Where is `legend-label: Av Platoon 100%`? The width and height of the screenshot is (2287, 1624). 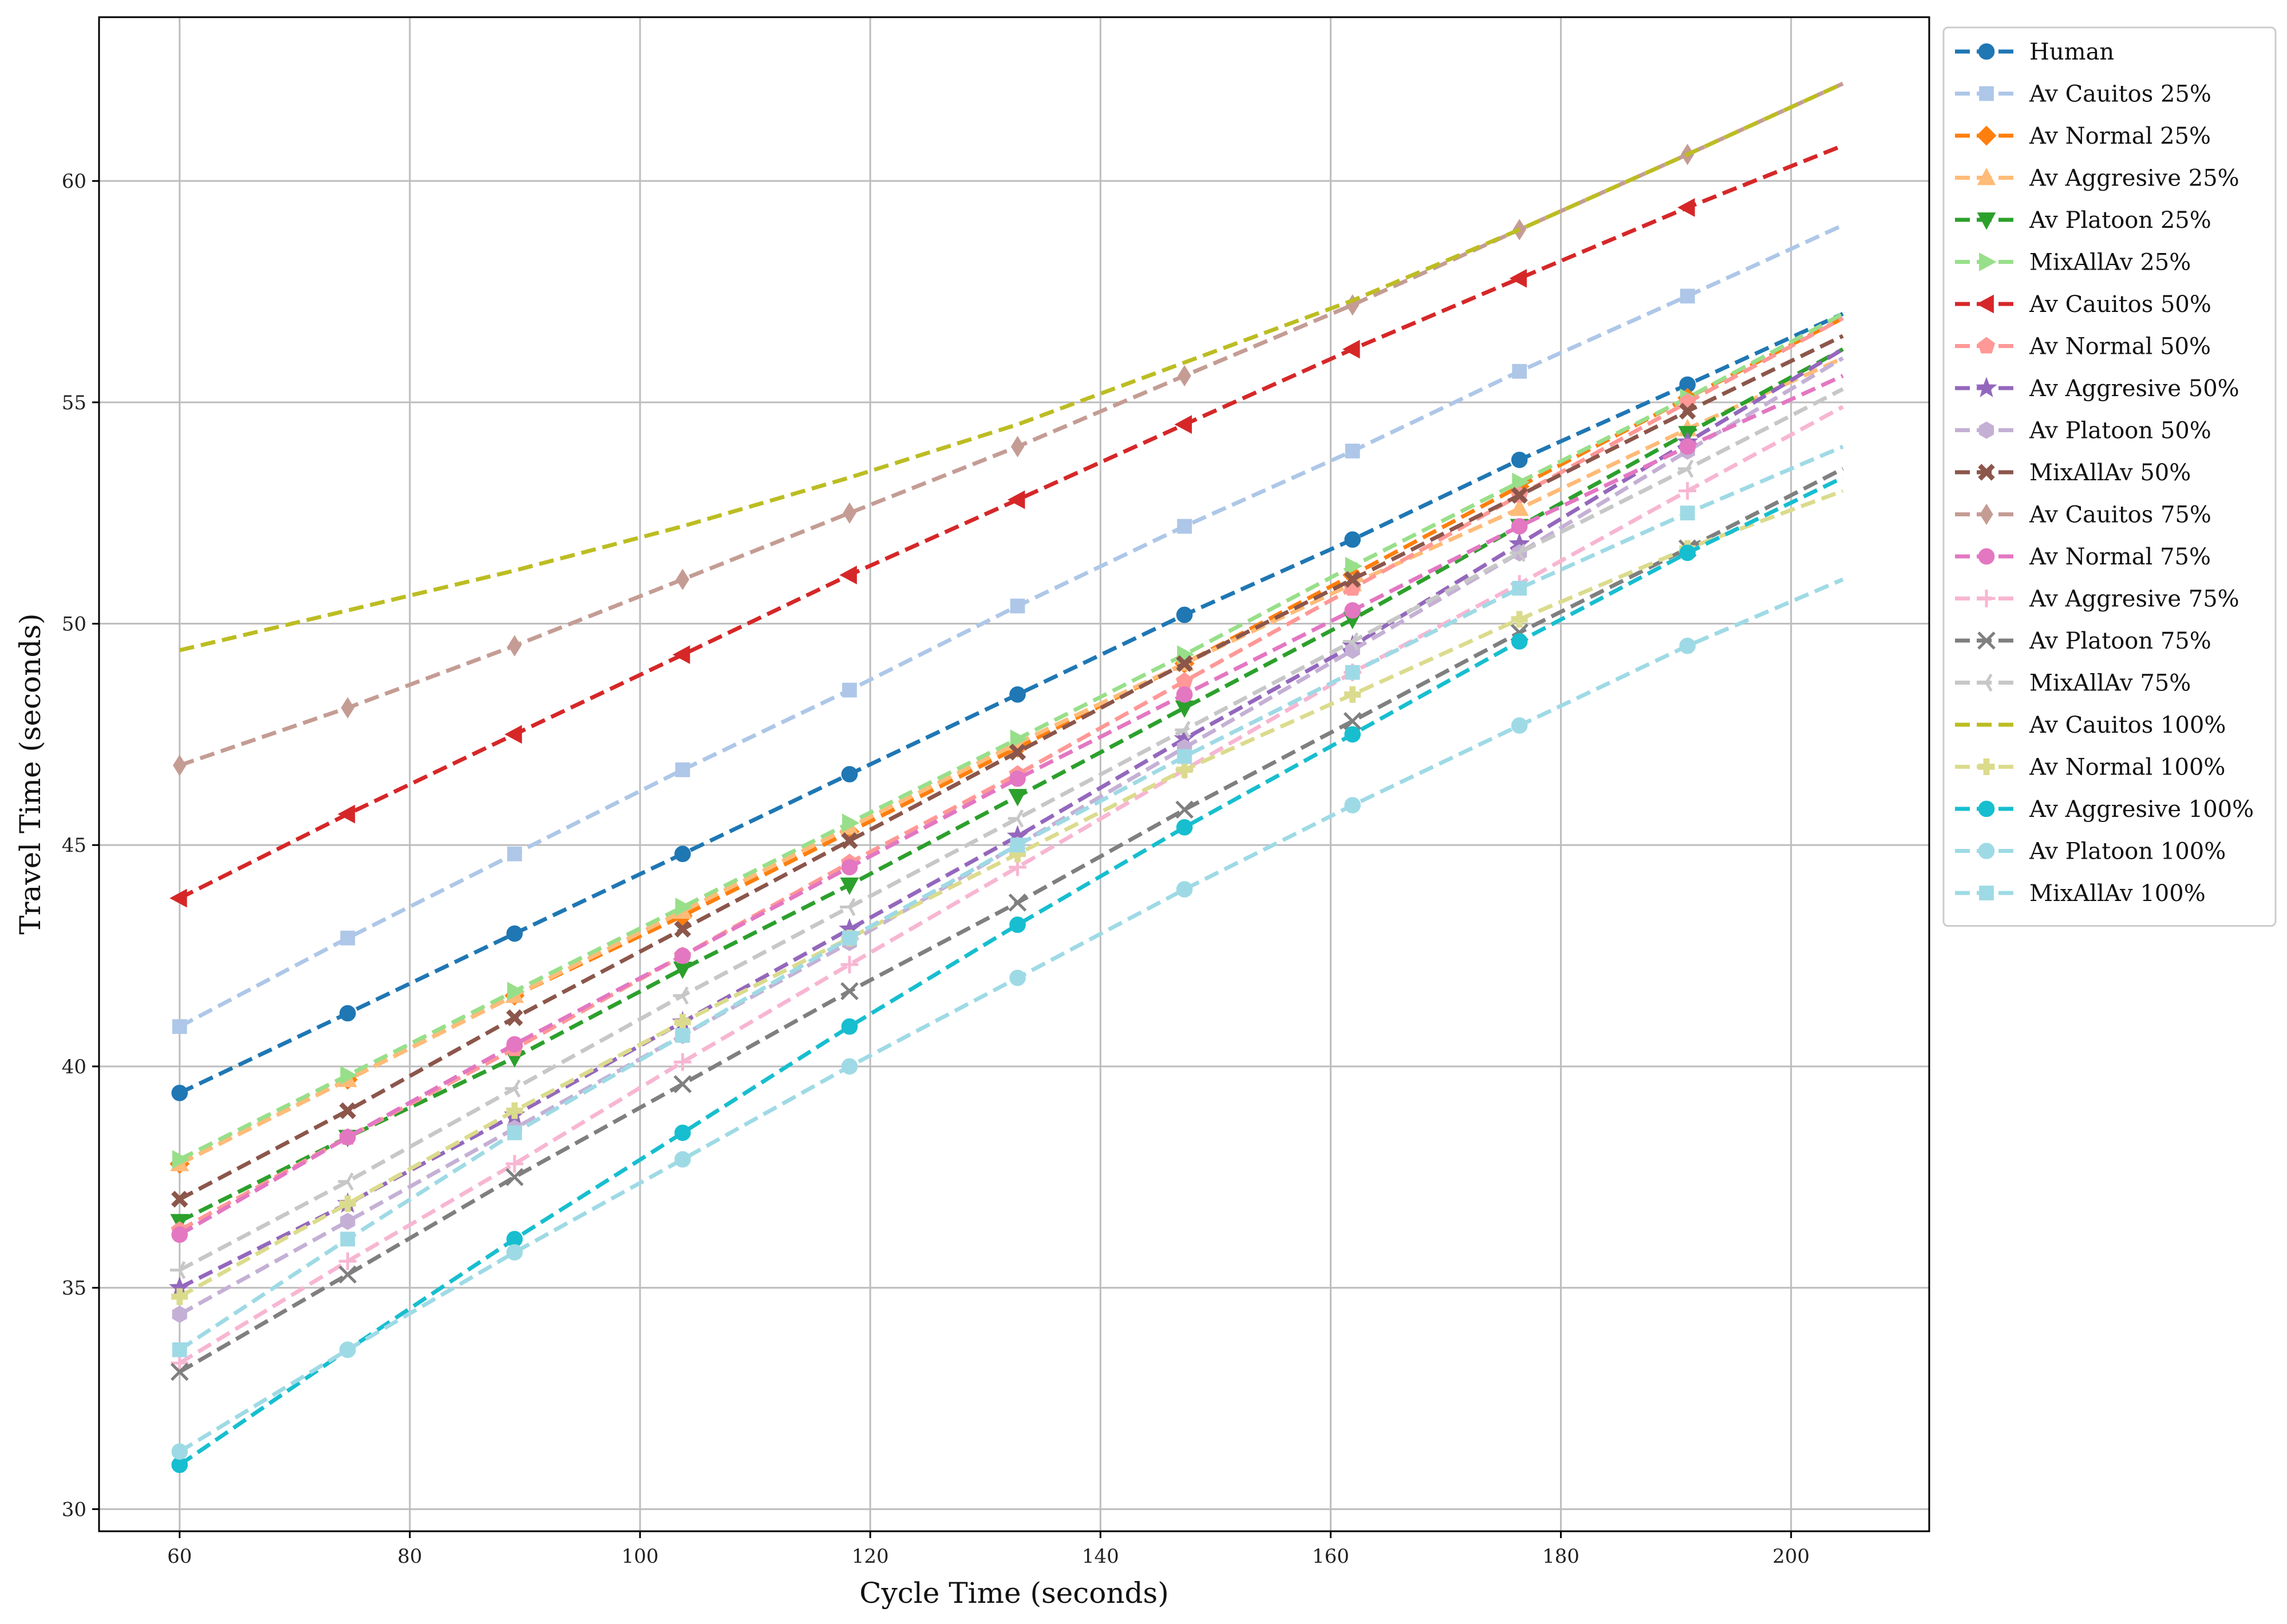
legend-label: Av Platoon 100% is located at coordinates (2127, 852).